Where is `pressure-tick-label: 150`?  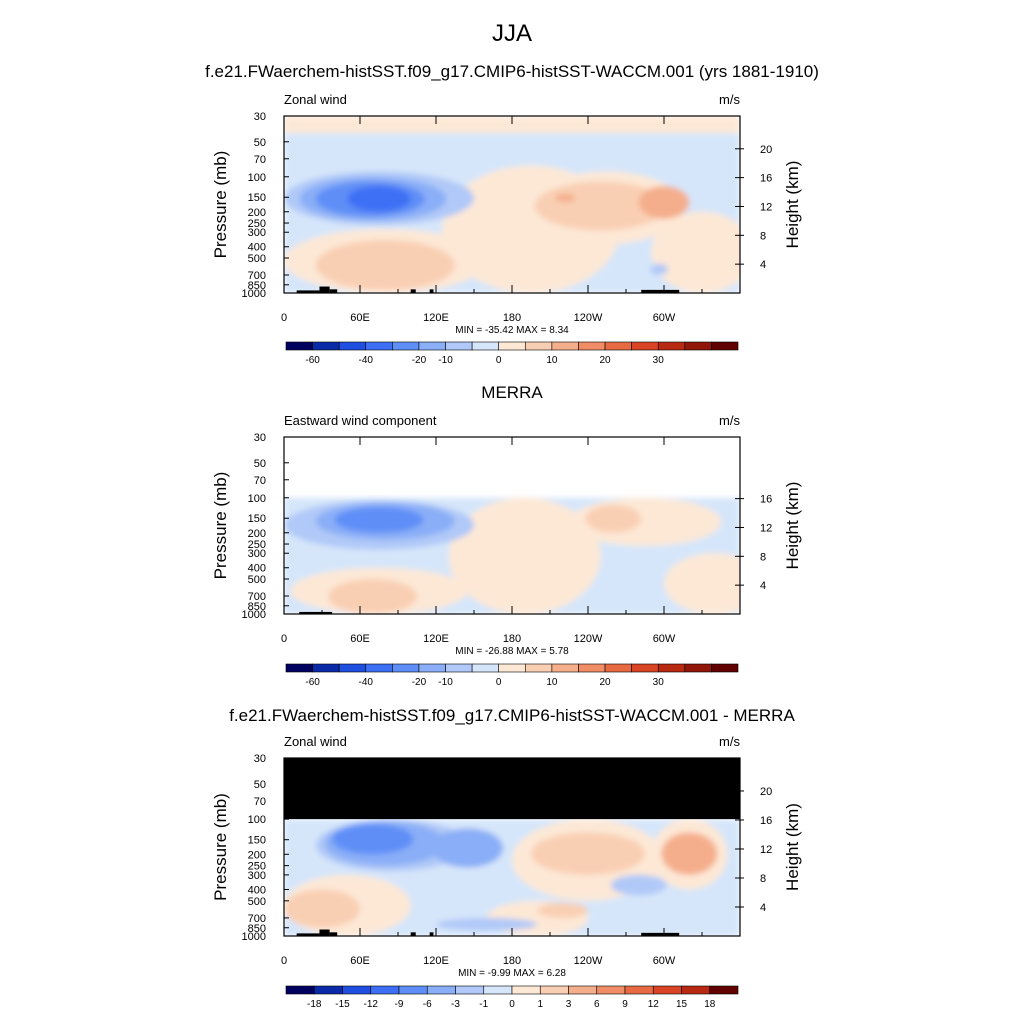
pressure-tick-label: 150 is located at coordinates (257, 519).